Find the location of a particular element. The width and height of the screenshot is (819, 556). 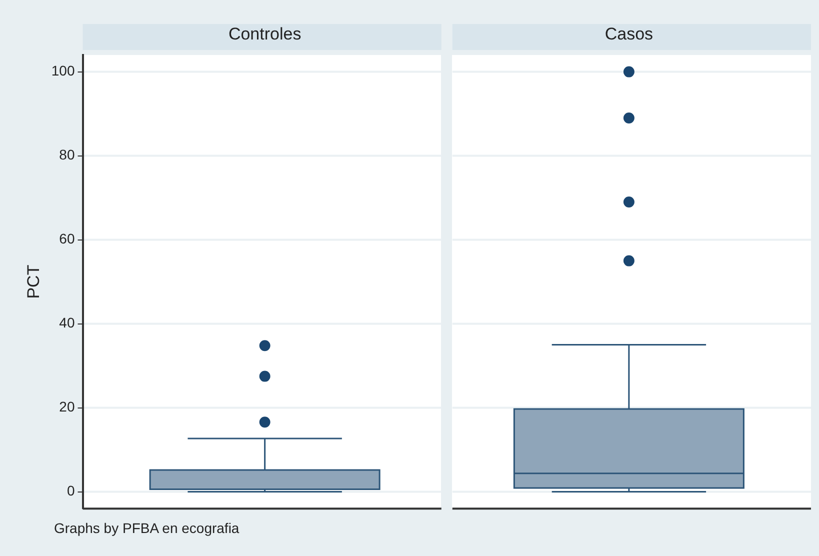

y-tick-label: 40 is located at coordinates (67, 322).